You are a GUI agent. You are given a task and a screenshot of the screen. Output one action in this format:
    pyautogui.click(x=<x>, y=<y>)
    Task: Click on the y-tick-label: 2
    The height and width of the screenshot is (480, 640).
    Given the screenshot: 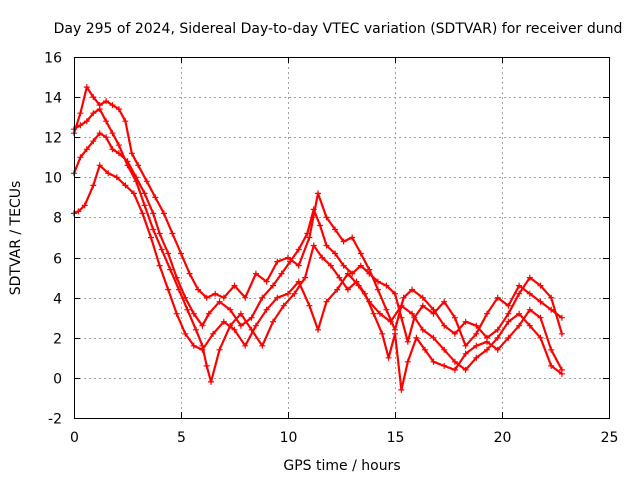 What is the action you would take?
    pyautogui.click(x=57, y=340)
    